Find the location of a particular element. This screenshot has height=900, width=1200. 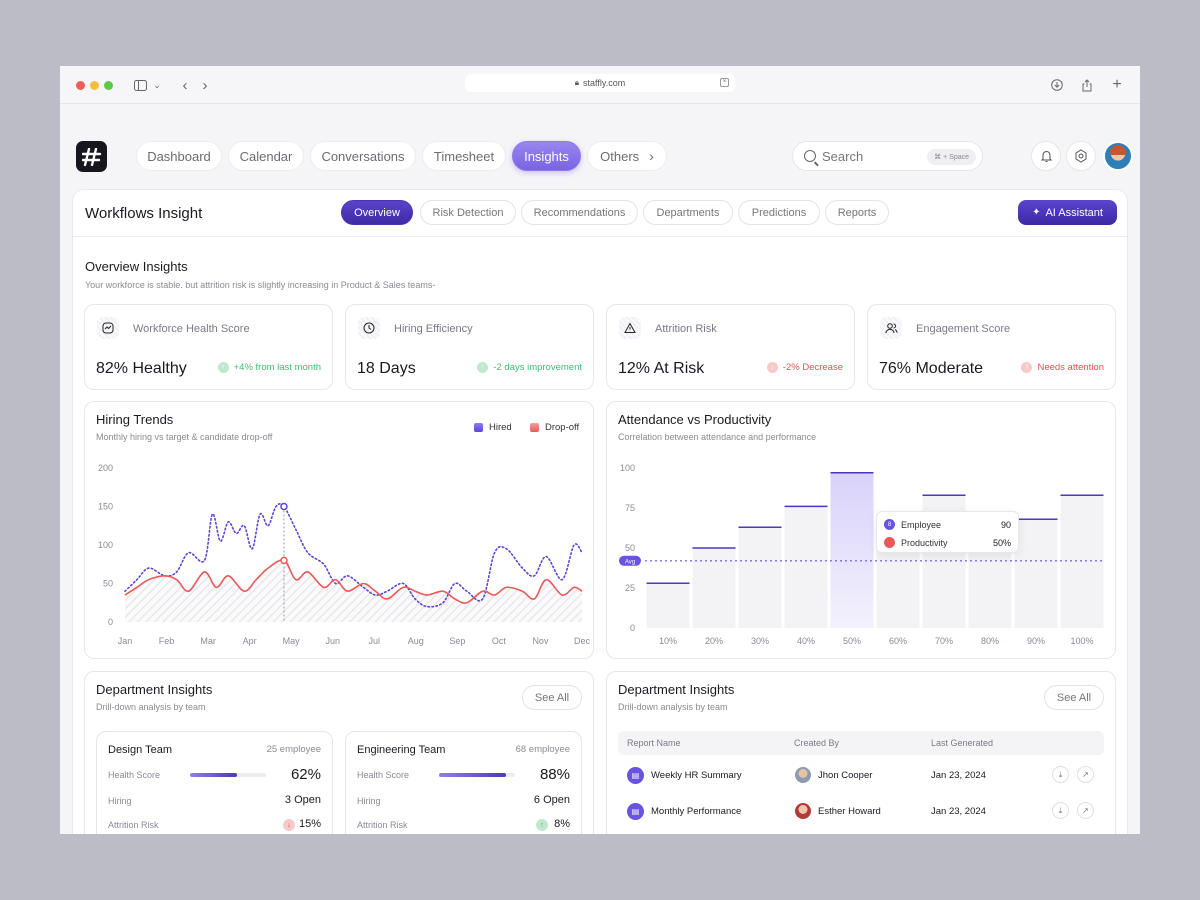

stat-label: Hiring Efficiency is located at coordinates (433, 329).